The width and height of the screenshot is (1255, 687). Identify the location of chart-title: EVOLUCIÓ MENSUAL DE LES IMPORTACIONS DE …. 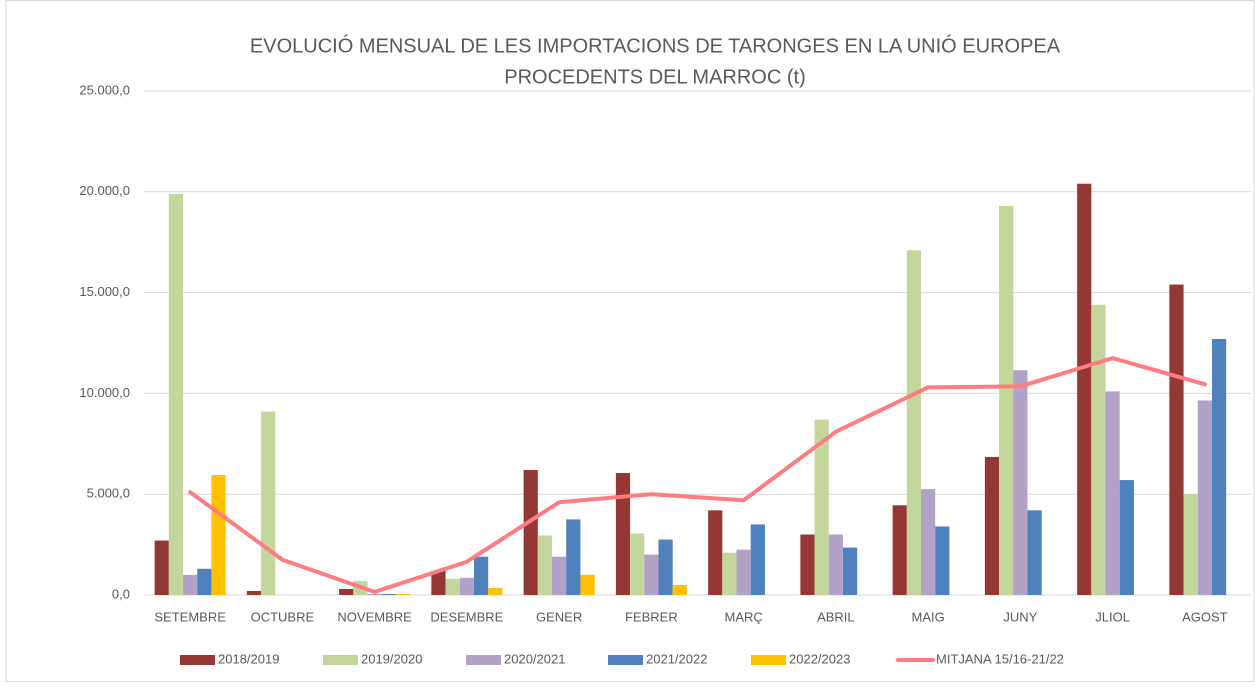
(655, 45).